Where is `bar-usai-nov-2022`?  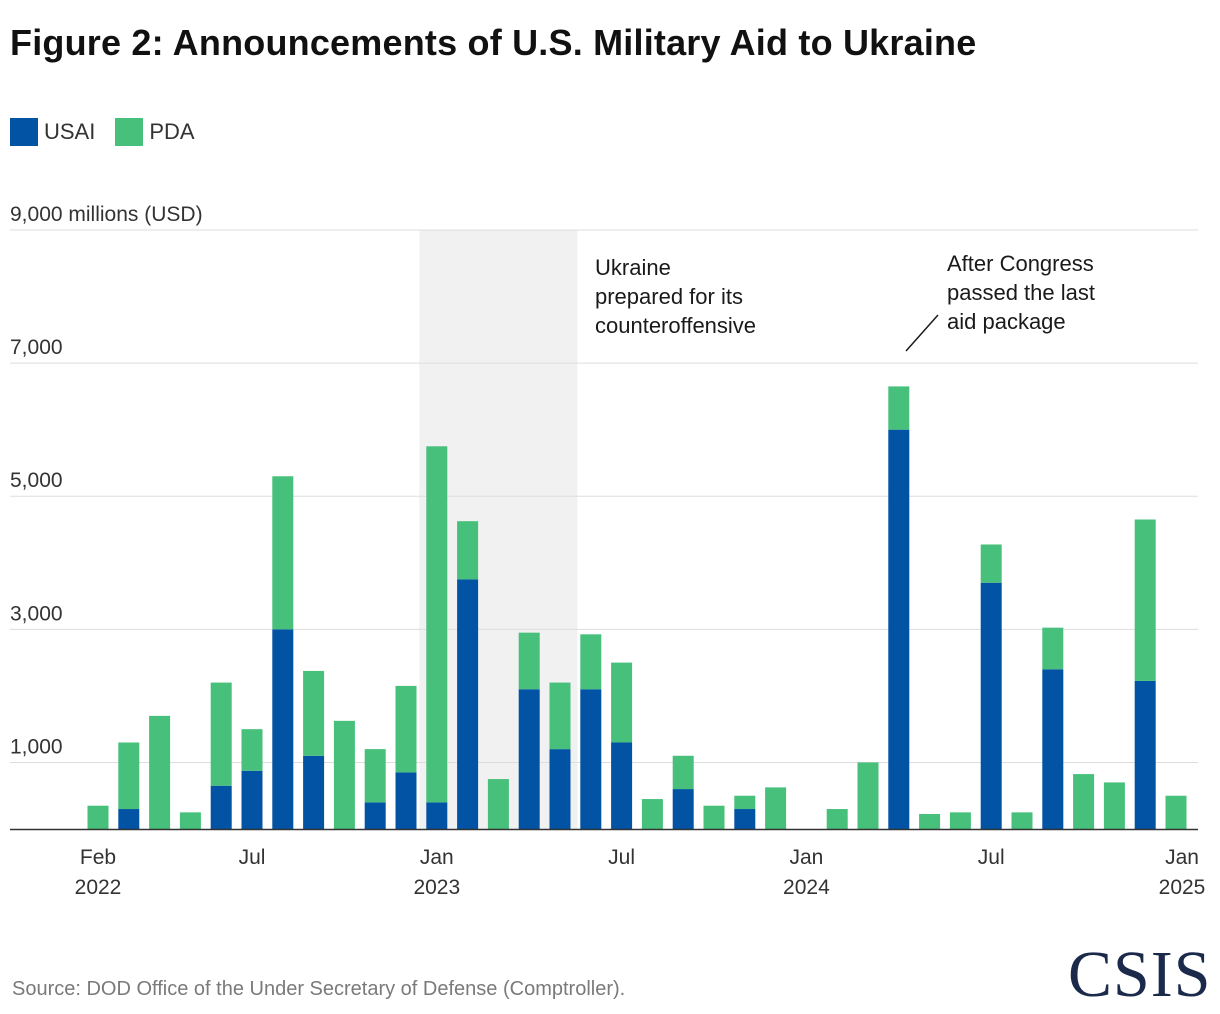 bar-usai-nov-2022 is located at coordinates (375, 815).